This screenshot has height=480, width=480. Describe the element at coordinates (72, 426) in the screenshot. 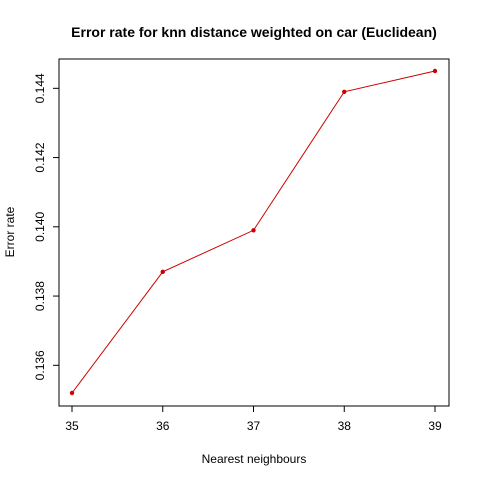

I see `x-tick-label: 35` at that location.